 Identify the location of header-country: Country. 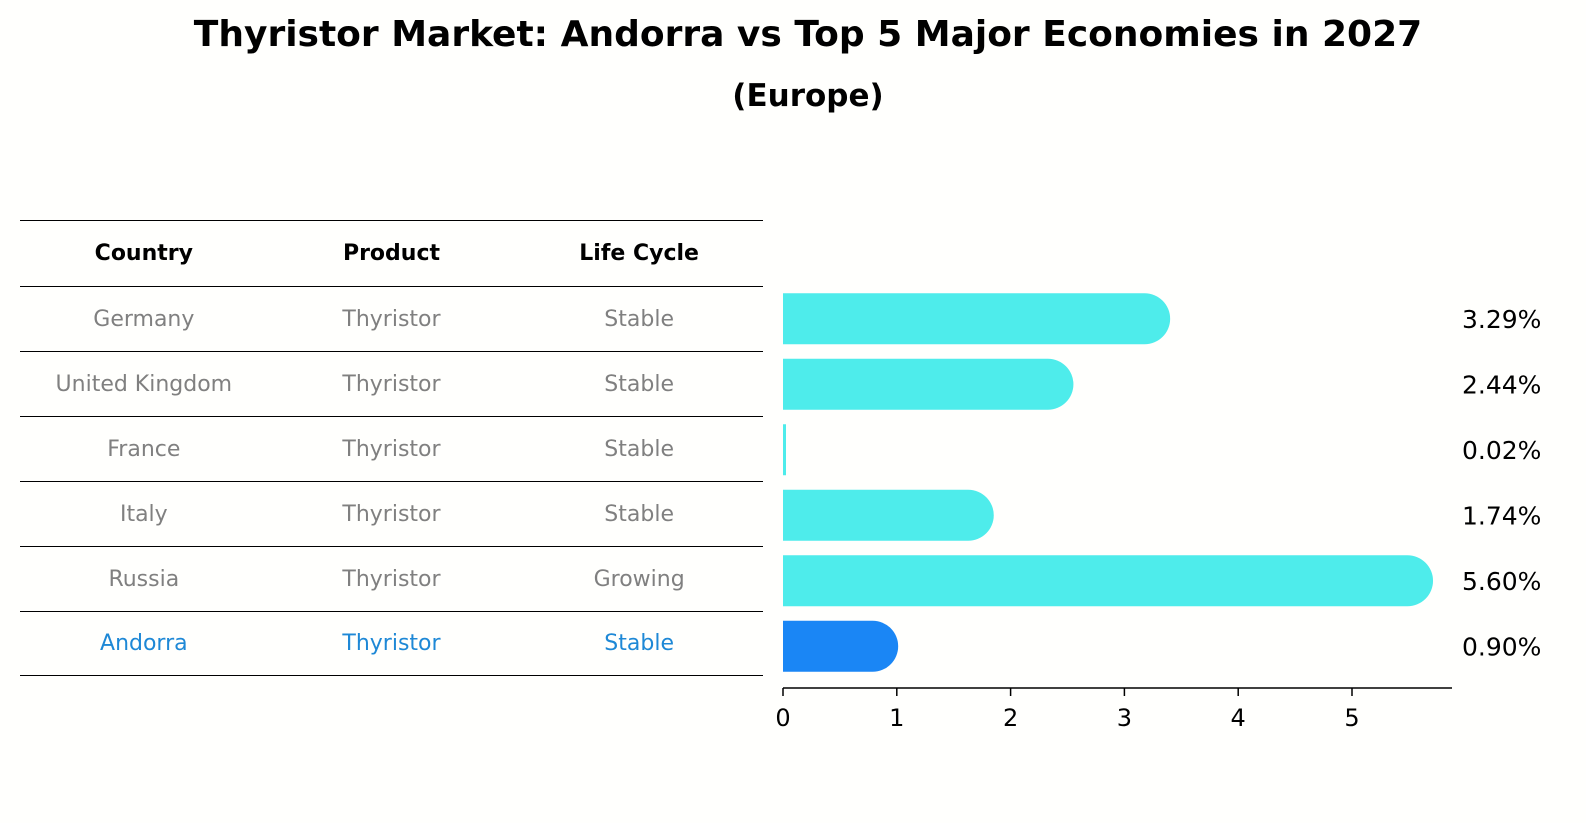
(143, 253).